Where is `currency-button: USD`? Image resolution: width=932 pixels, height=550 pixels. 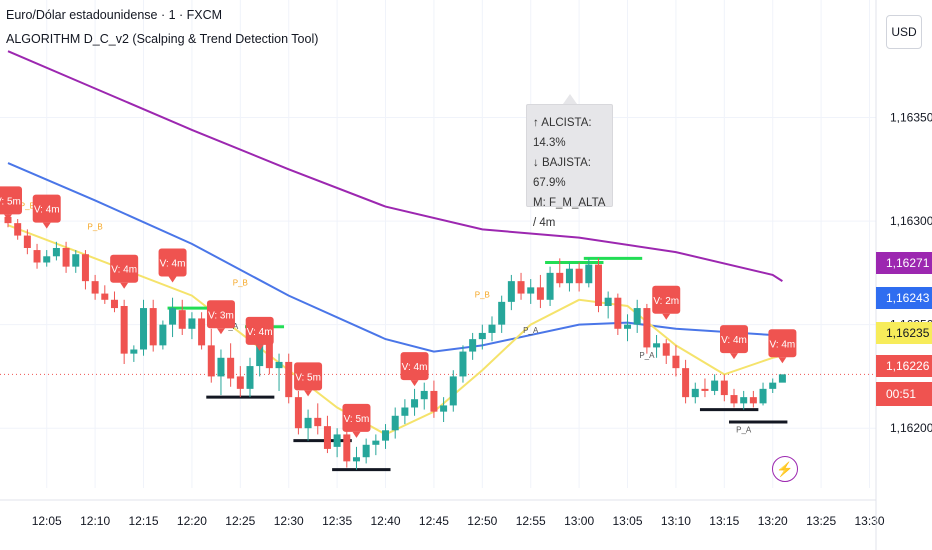 currency-button: USD is located at coordinates (904, 32).